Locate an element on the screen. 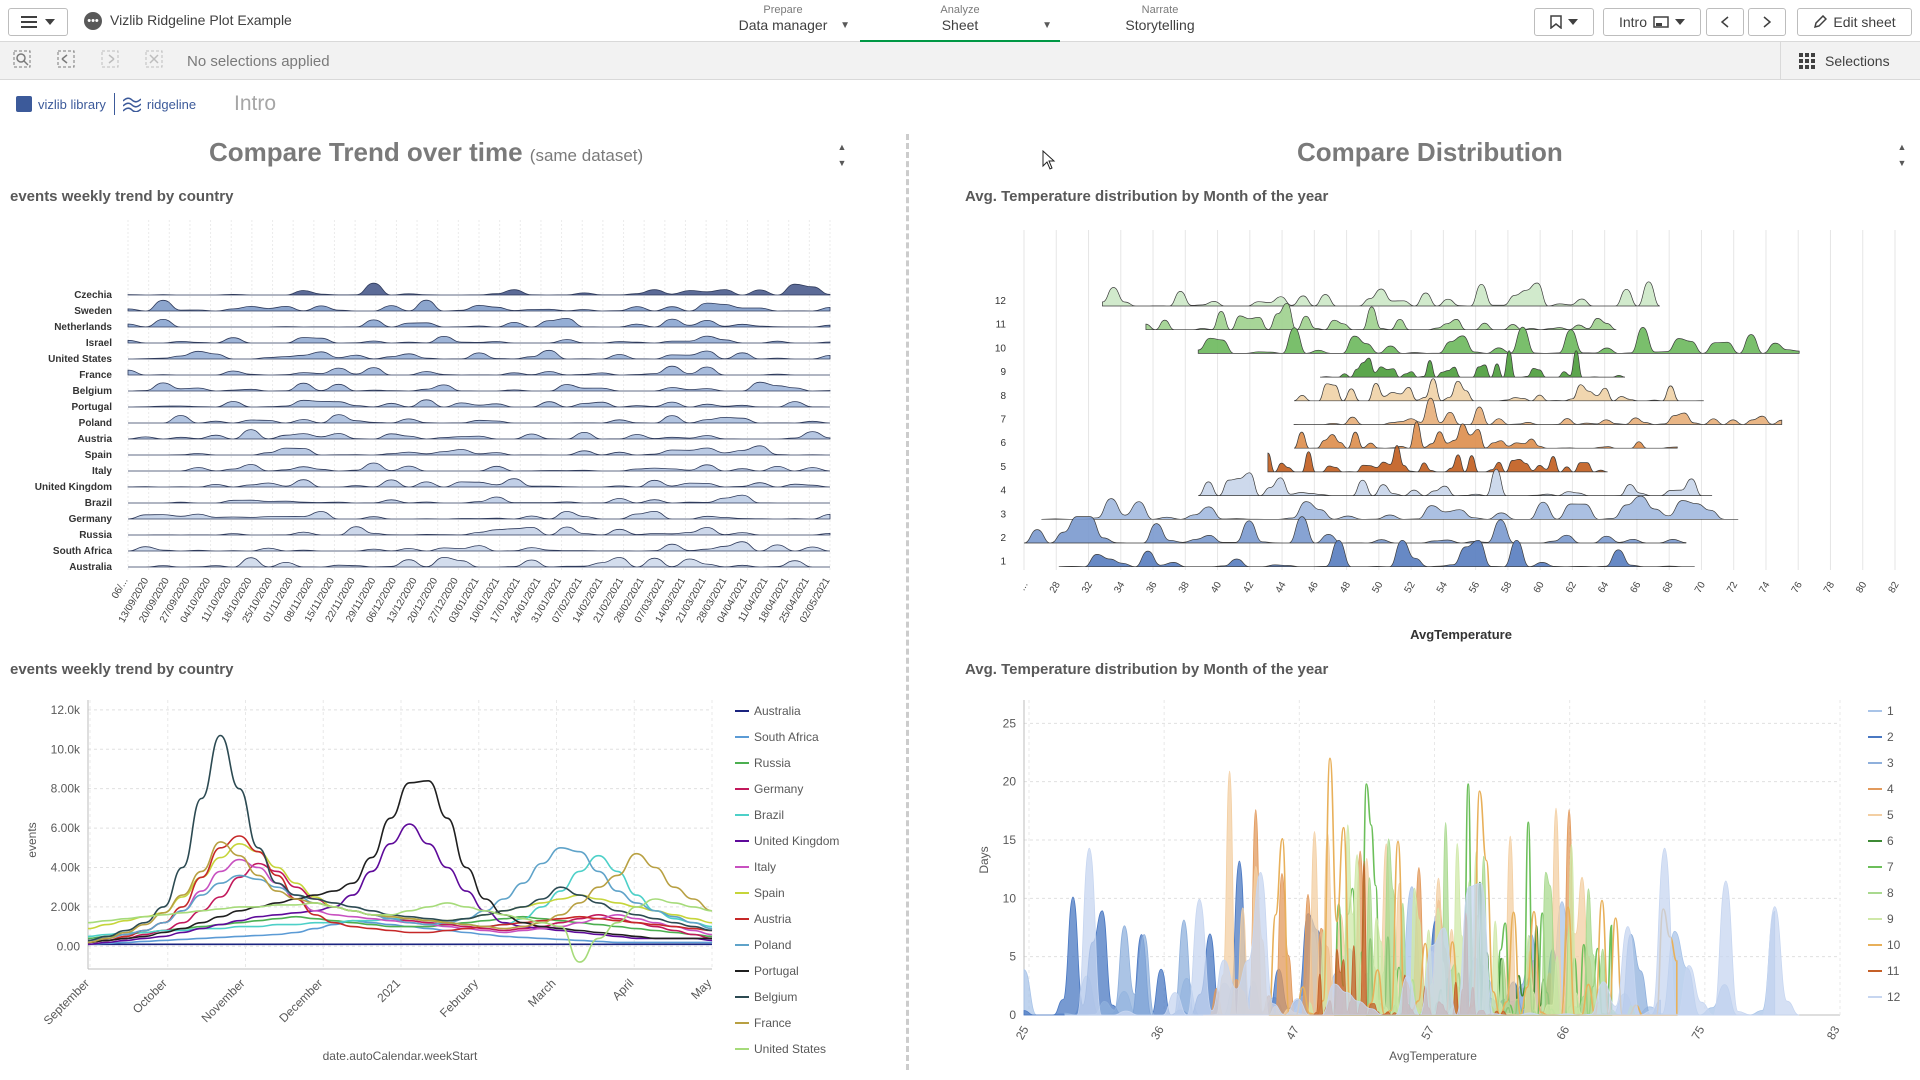  area-ytick: 0 is located at coordinates (1012, 1015).